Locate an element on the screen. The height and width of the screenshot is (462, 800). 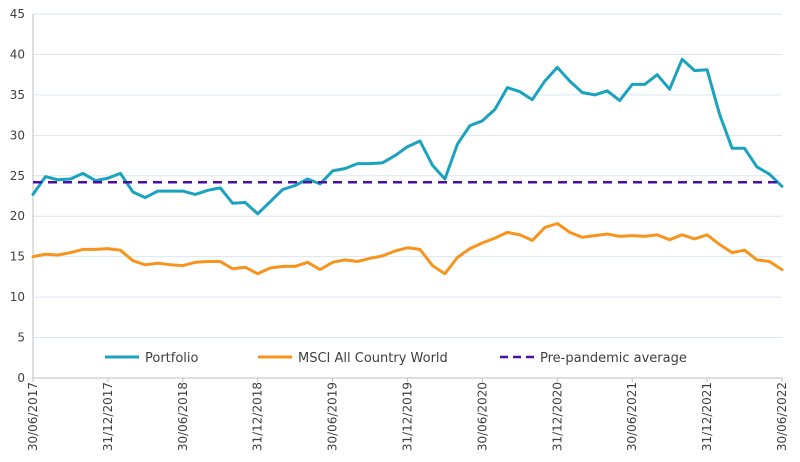
x-tick-label: 30/06/2021 is located at coordinates (632, 416).